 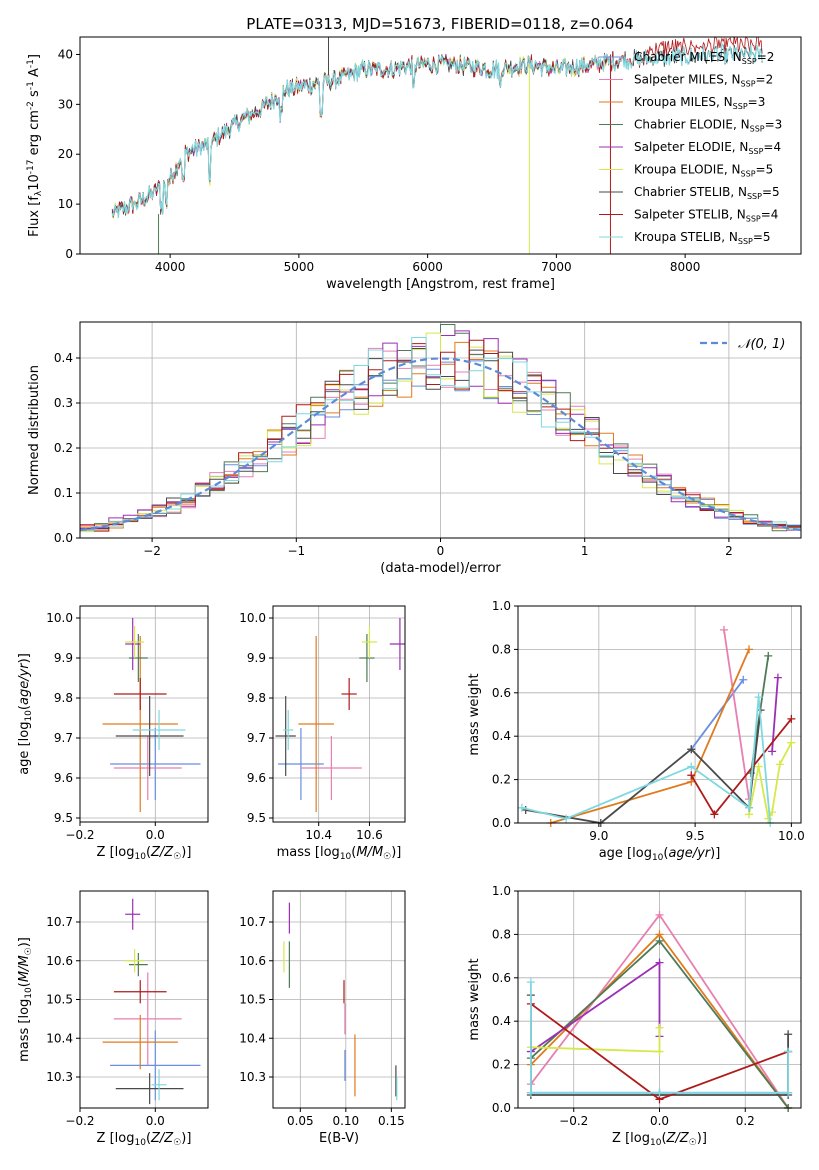 What do you see at coordinates (69, 254) in the screenshot?
I see `spectrum-ytick-label: 0` at bounding box center [69, 254].